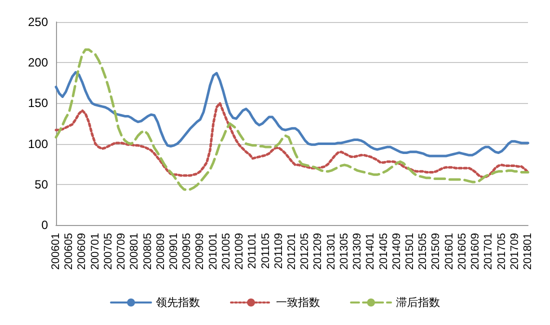 This screenshot has height=325, width=550. What do you see at coordinates (240, 251) in the screenshot?
I see `x-tick-label: 201009` at bounding box center [240, 251].